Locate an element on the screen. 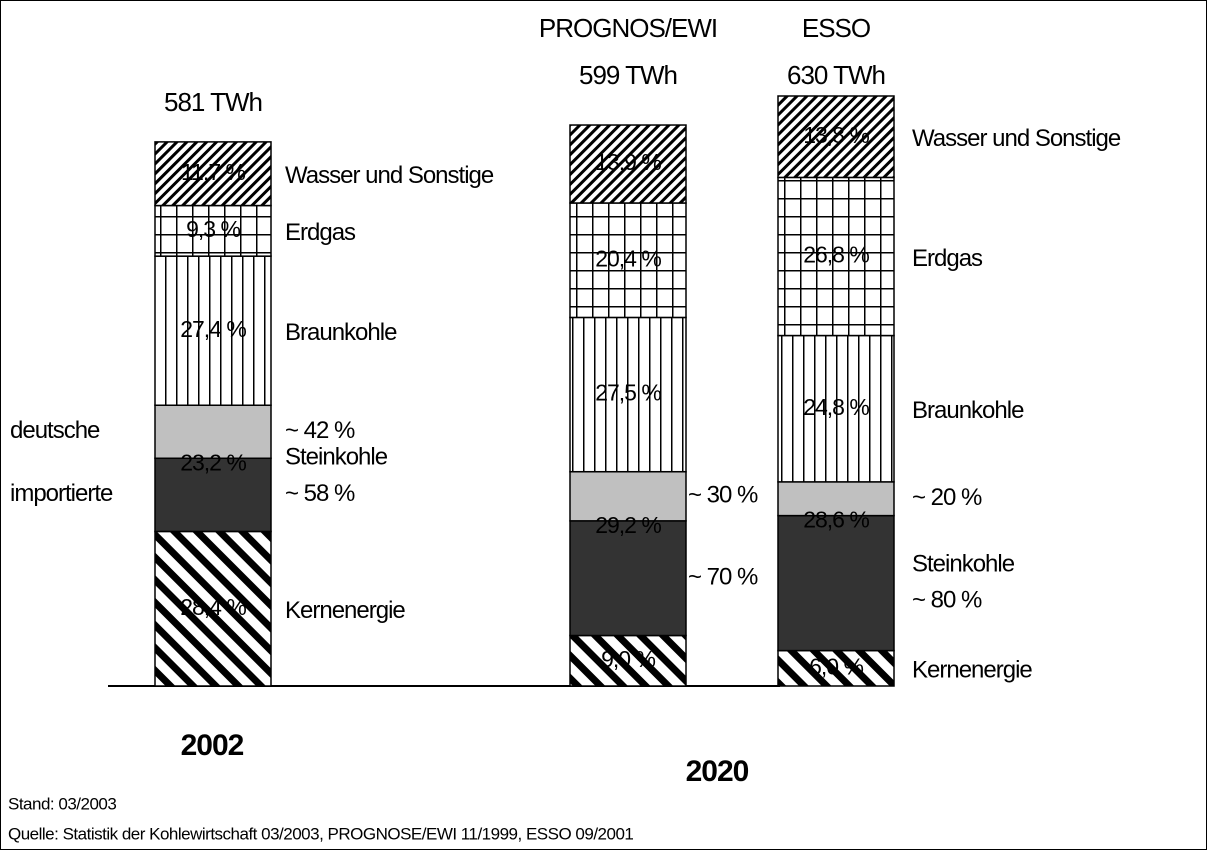 This screenshot has height=850, width=1207. value-label: 26,8 % is located at coordinates (836, 255).